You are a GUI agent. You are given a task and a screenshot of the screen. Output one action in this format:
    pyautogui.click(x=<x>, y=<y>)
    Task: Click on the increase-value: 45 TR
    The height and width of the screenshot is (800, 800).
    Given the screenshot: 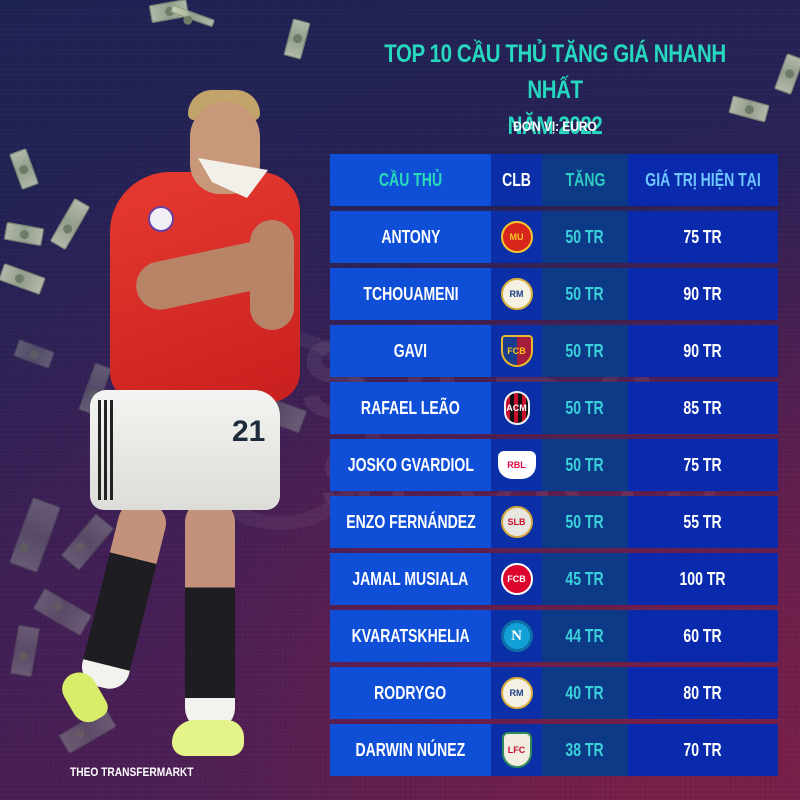 What is the action you would take?
    pyautogui.click(x=585, y=579)
    